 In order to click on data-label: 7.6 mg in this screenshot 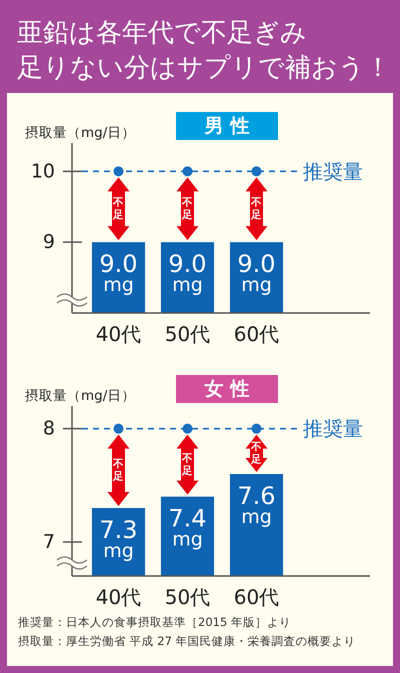, I will do `click(256, 505)`.